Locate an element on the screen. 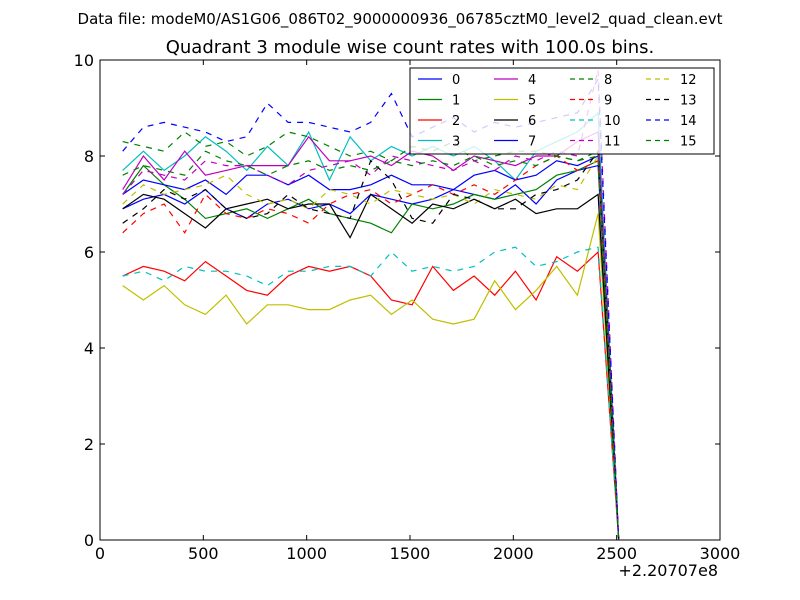 The image size is (800, 600). y-tick-label: 6 is located at coordinates (89, 252).